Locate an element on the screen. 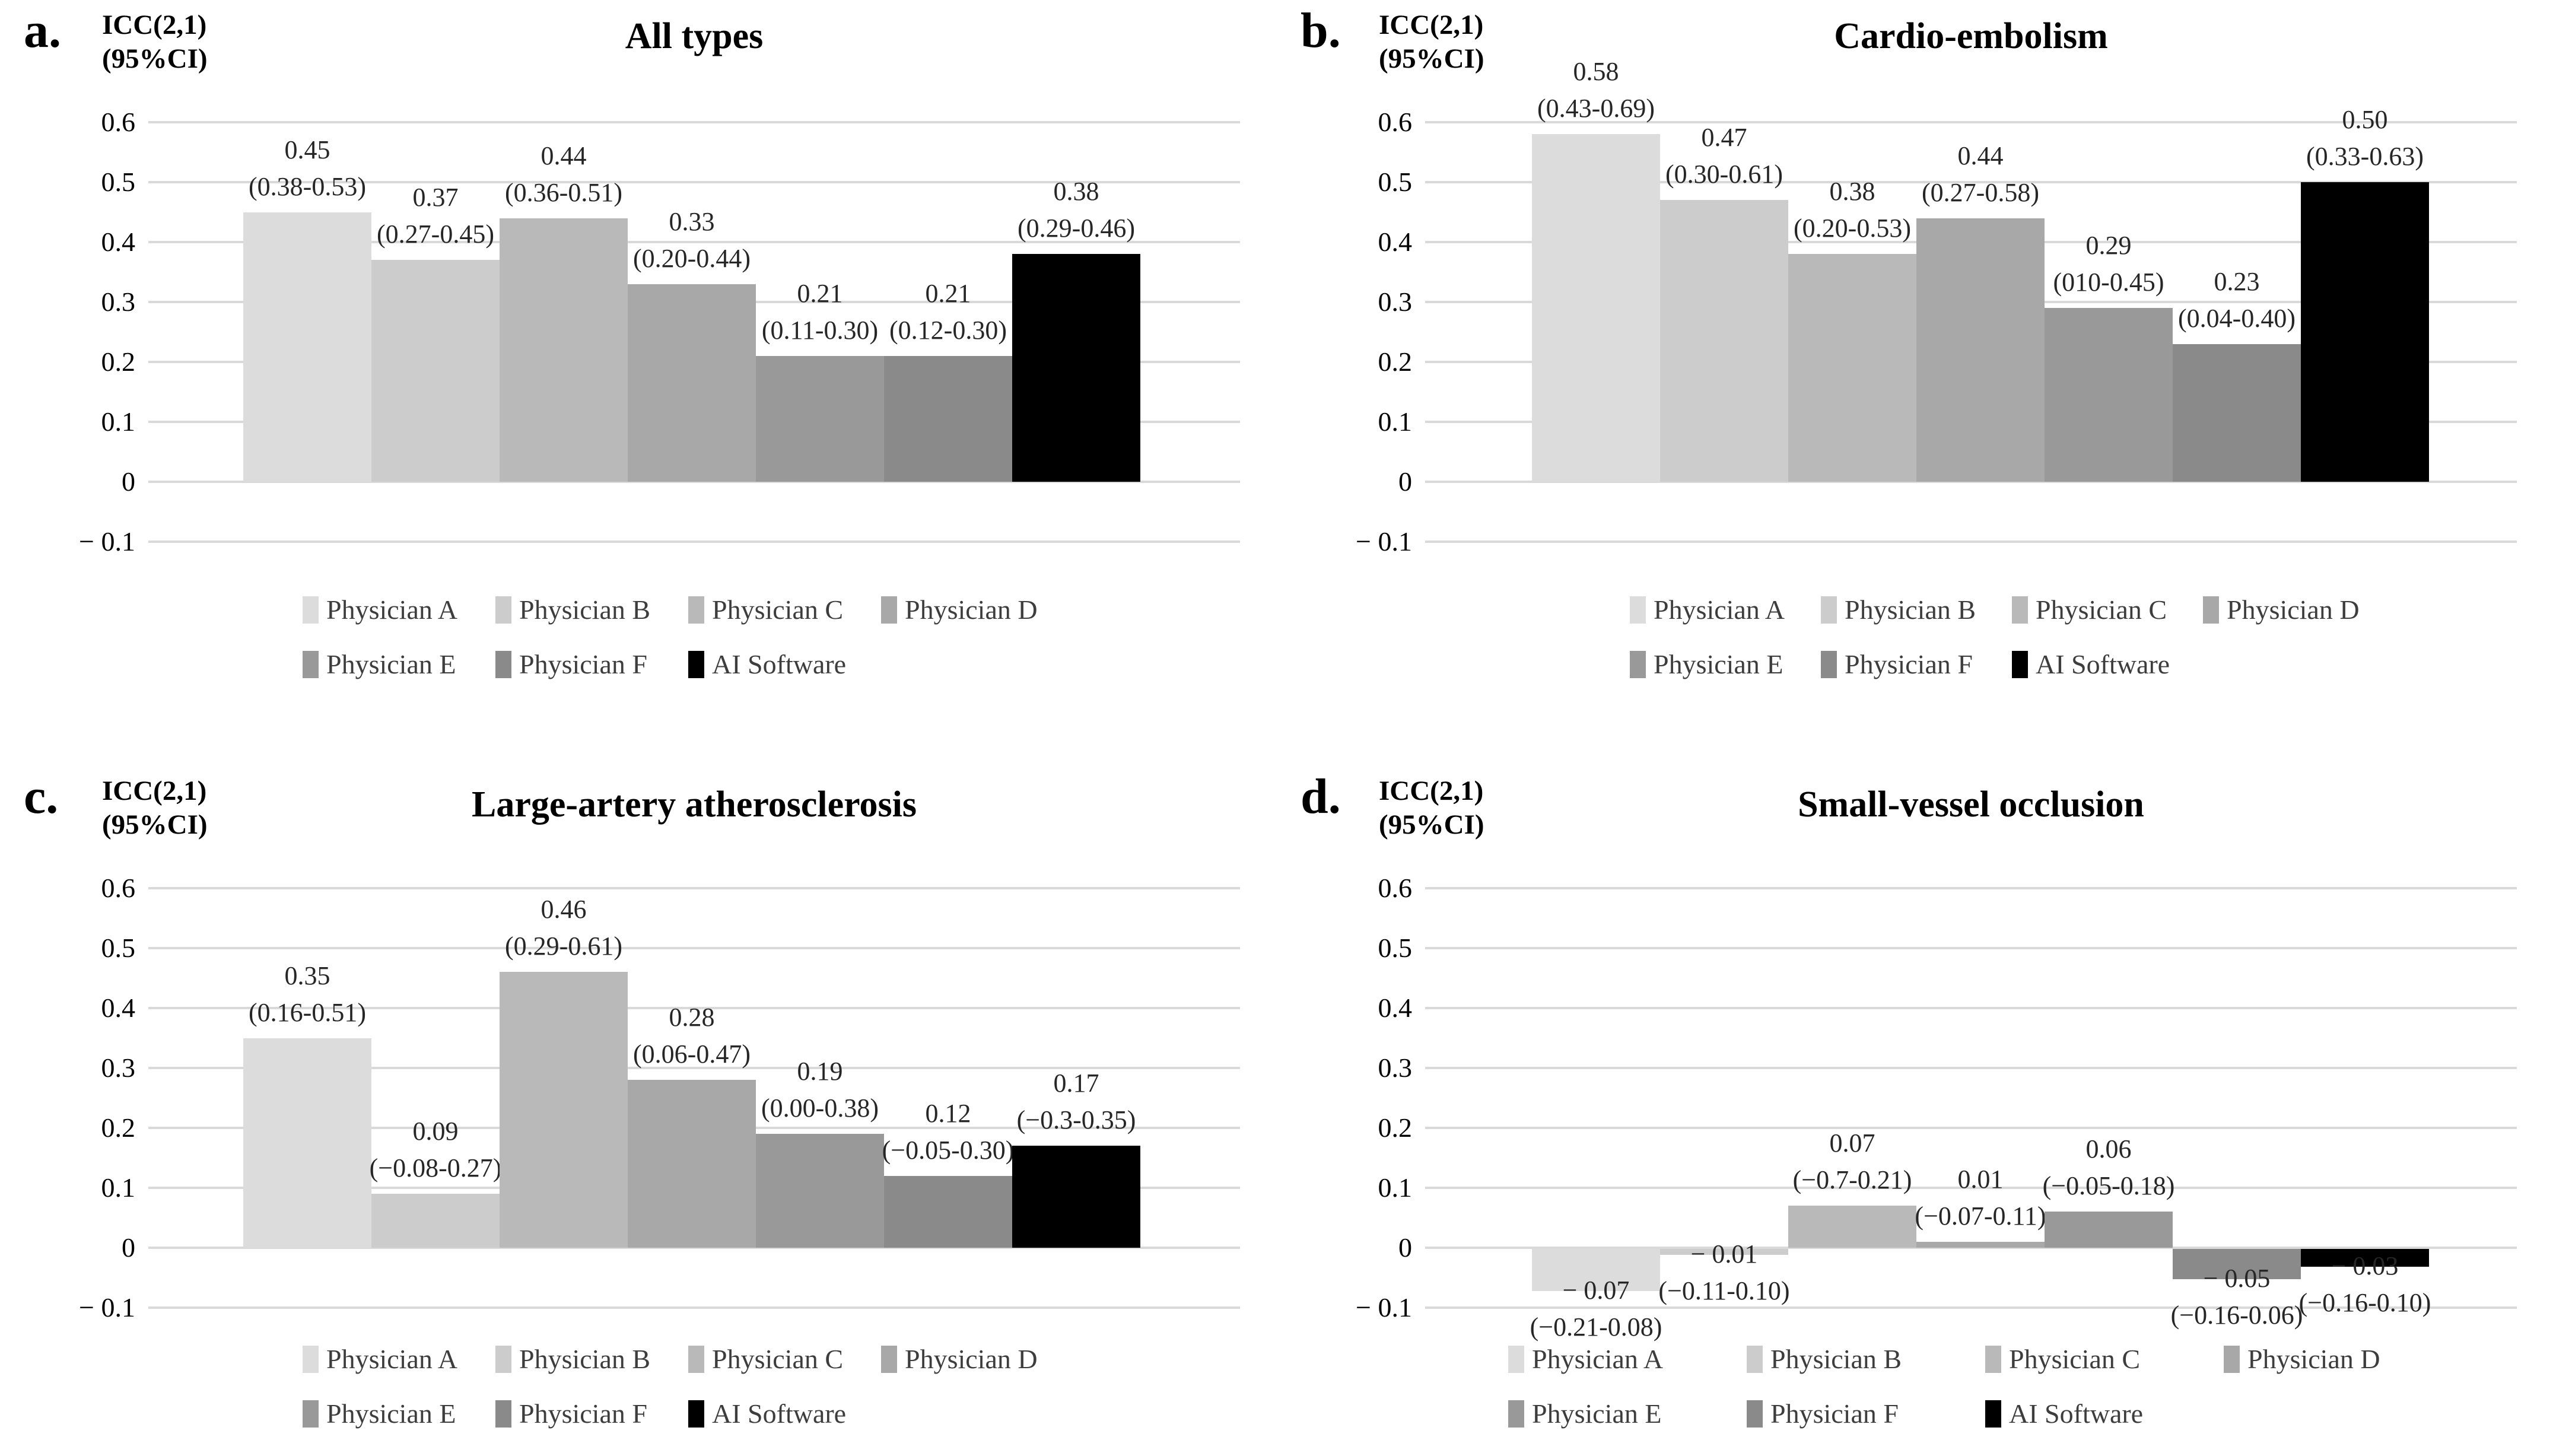  bar-ci-text: (−0.16-0.06) is located at coordinates (2237, 1315).